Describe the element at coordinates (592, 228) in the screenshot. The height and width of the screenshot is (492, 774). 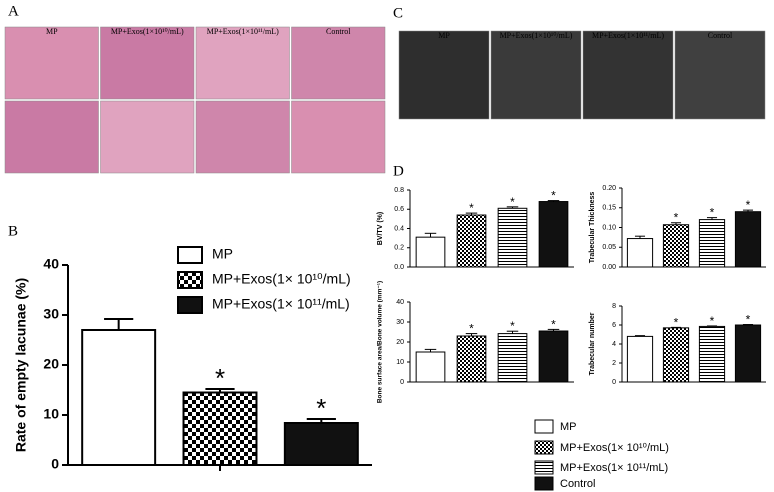
I see `y-axis-label: Trabecular Thickness` at that location.